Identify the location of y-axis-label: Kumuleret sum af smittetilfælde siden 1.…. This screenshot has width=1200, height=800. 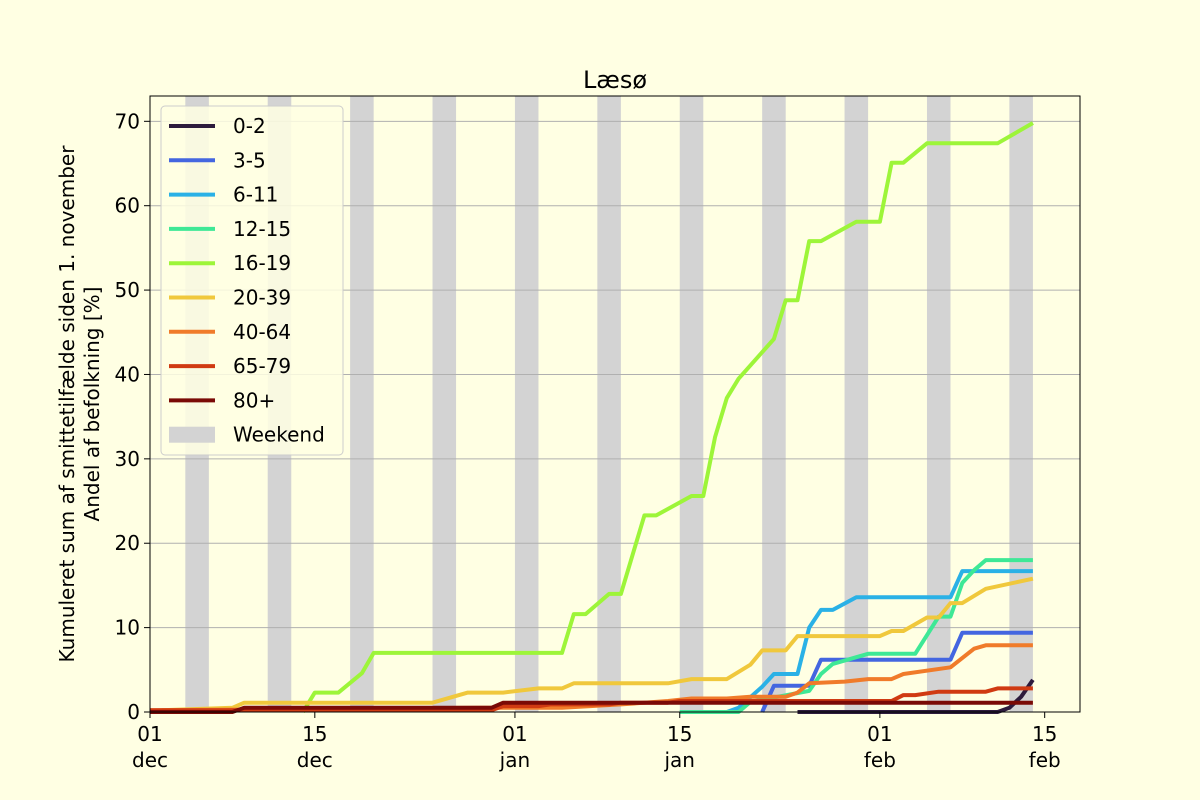
(79, 404).